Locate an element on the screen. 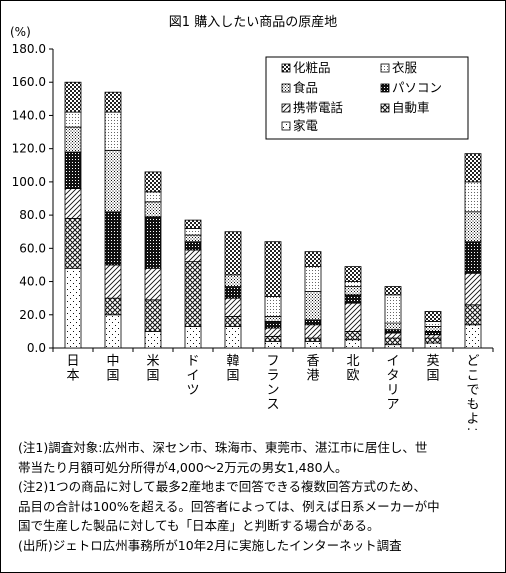  legend-box is located at coordinates (367, 98).